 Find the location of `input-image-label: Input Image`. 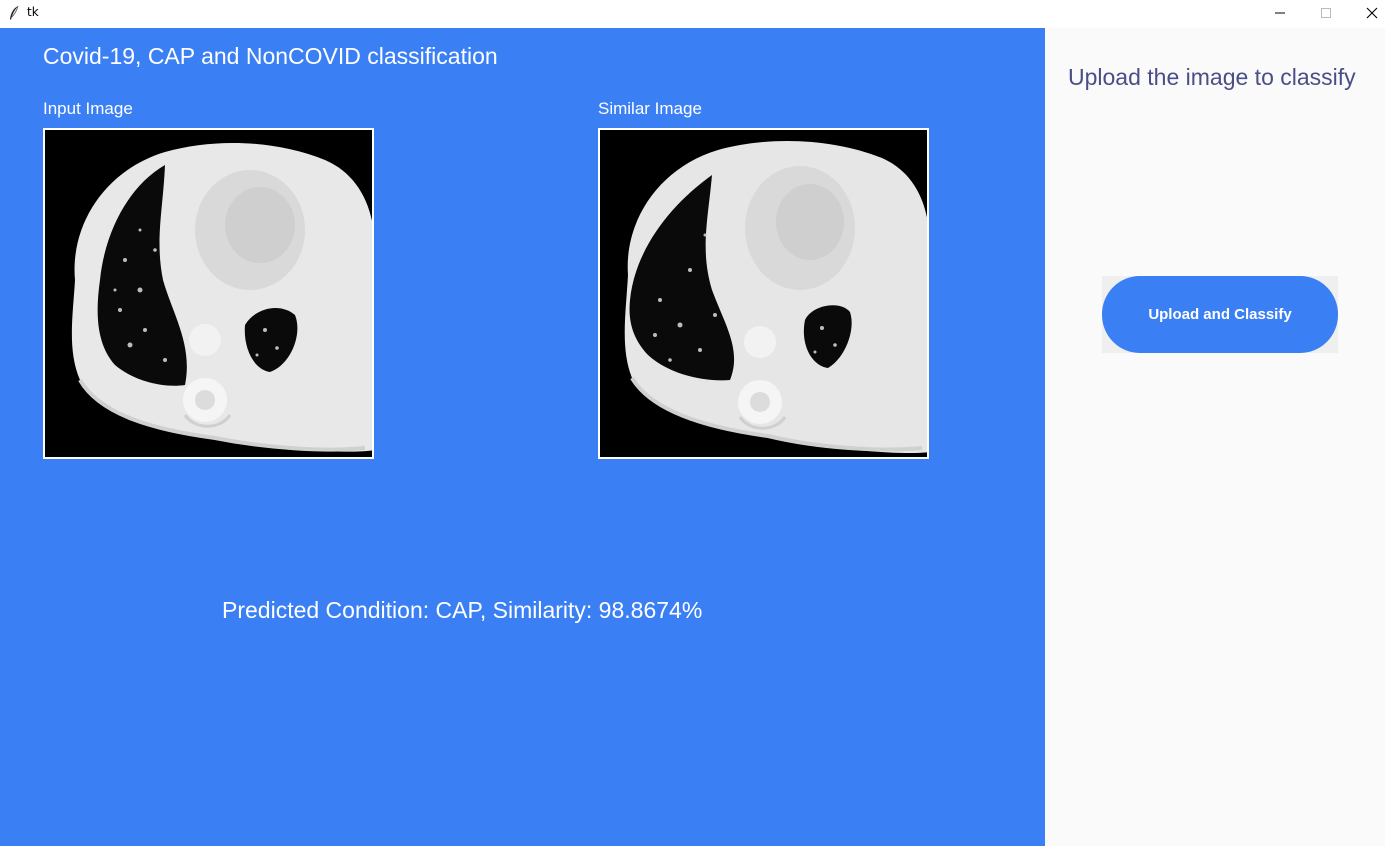

input-image-label: Input Image is located at coordinates (88, 108).